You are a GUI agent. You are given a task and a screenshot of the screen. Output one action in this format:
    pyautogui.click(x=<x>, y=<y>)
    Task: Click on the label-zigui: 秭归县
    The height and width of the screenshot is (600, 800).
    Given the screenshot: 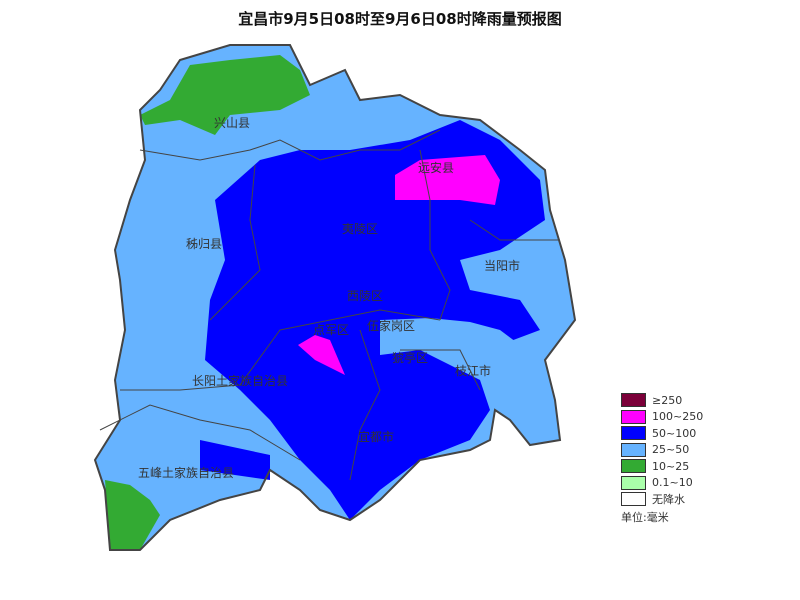 What is the action you would take?
    pyautogui.click(x=204, y=244)
    